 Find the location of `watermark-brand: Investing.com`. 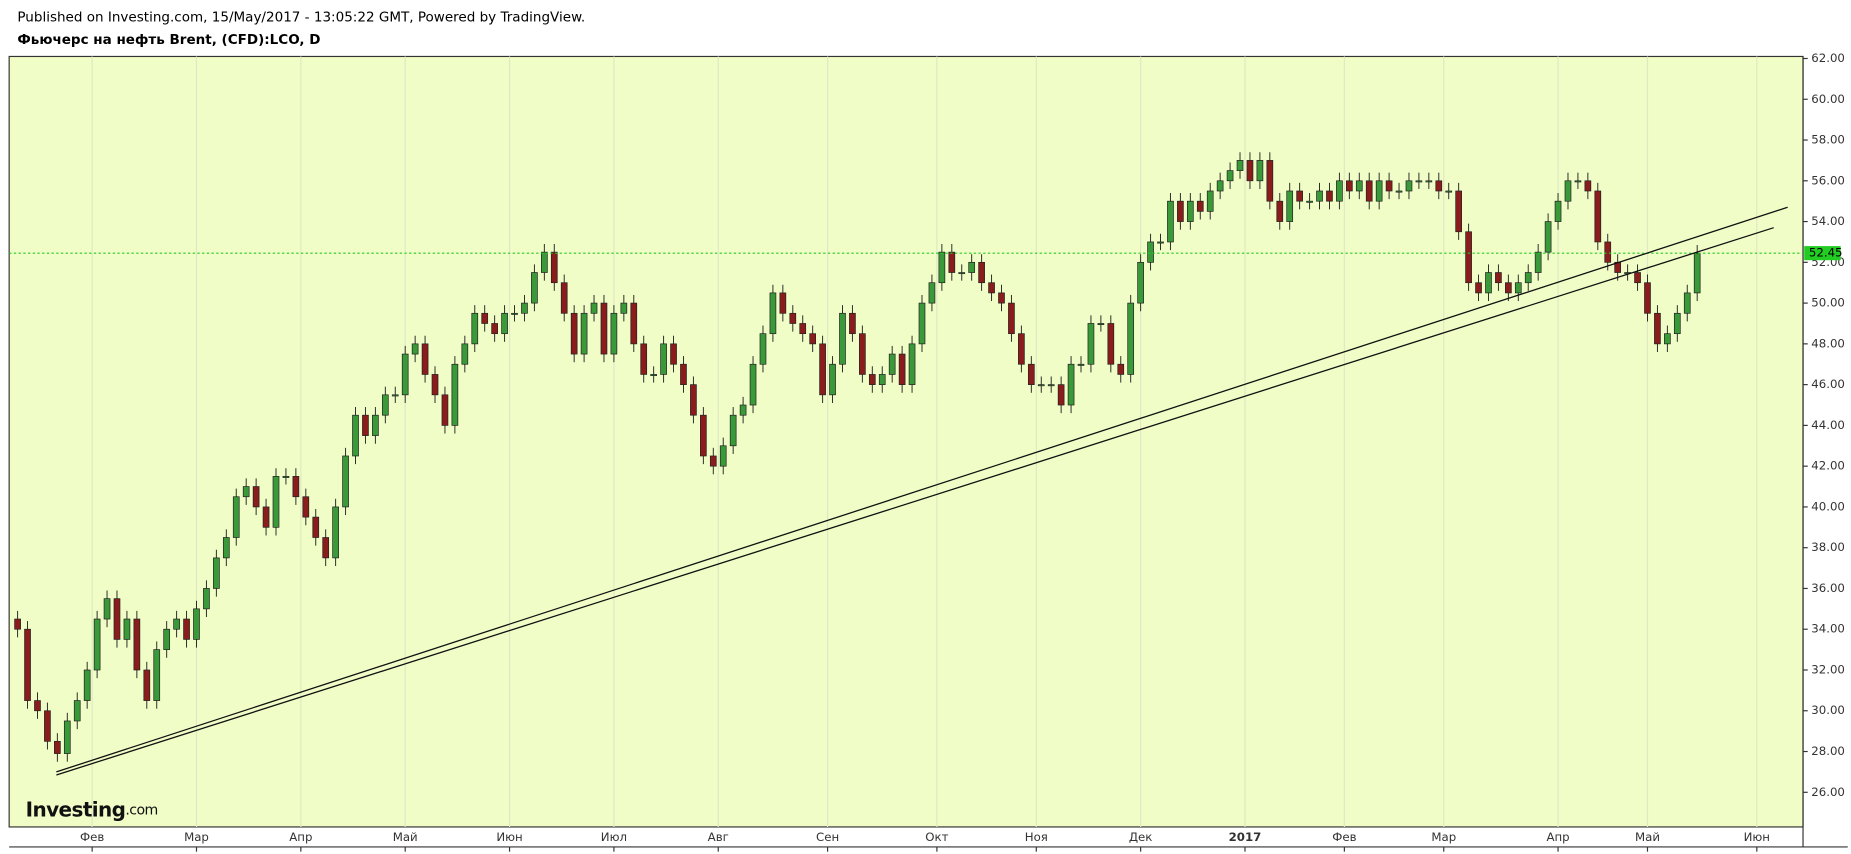

watermark-brand: Investing.com is located at coordinates (92, 809).